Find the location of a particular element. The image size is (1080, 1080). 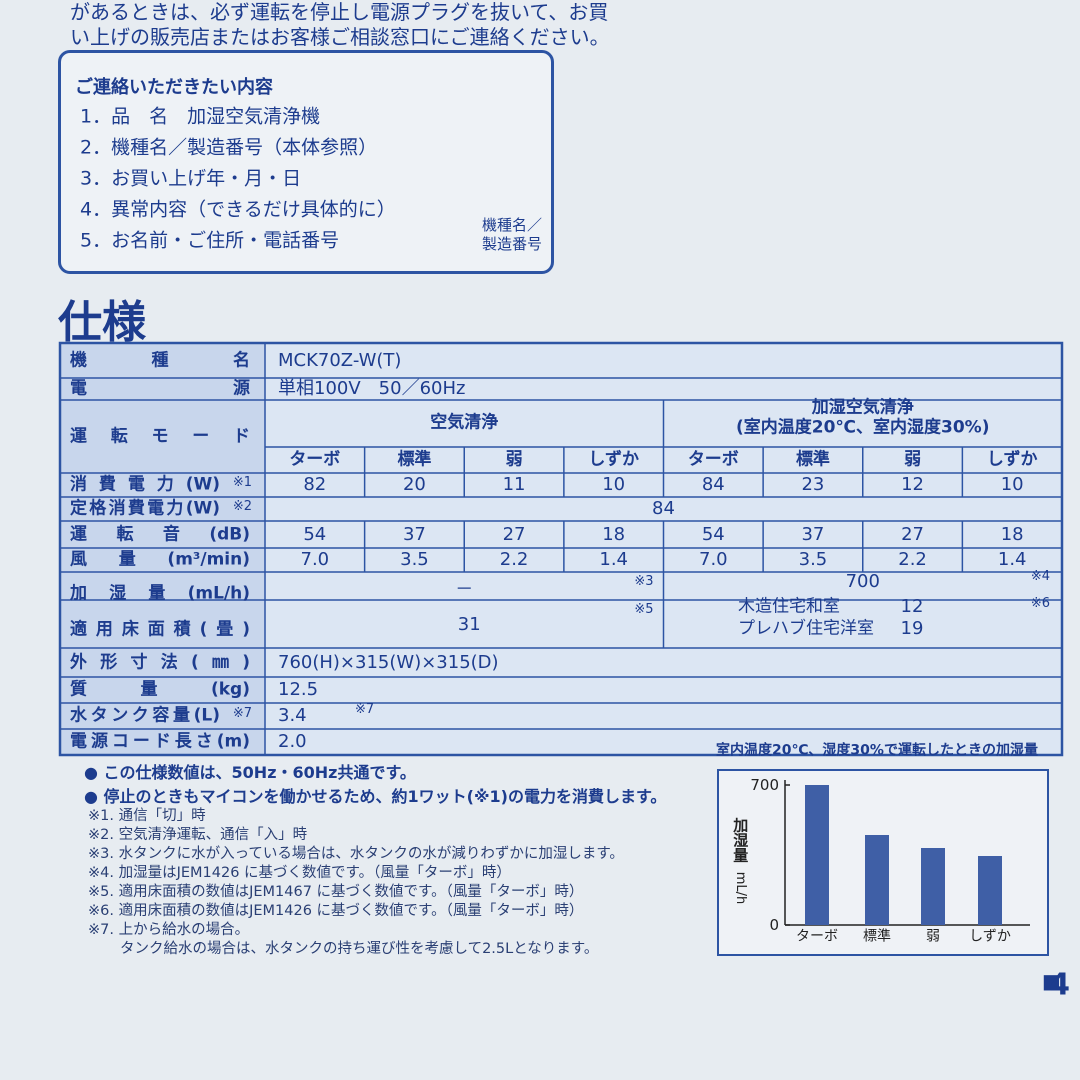

y-tick-label: 0 is located at coordinates (774, 924).